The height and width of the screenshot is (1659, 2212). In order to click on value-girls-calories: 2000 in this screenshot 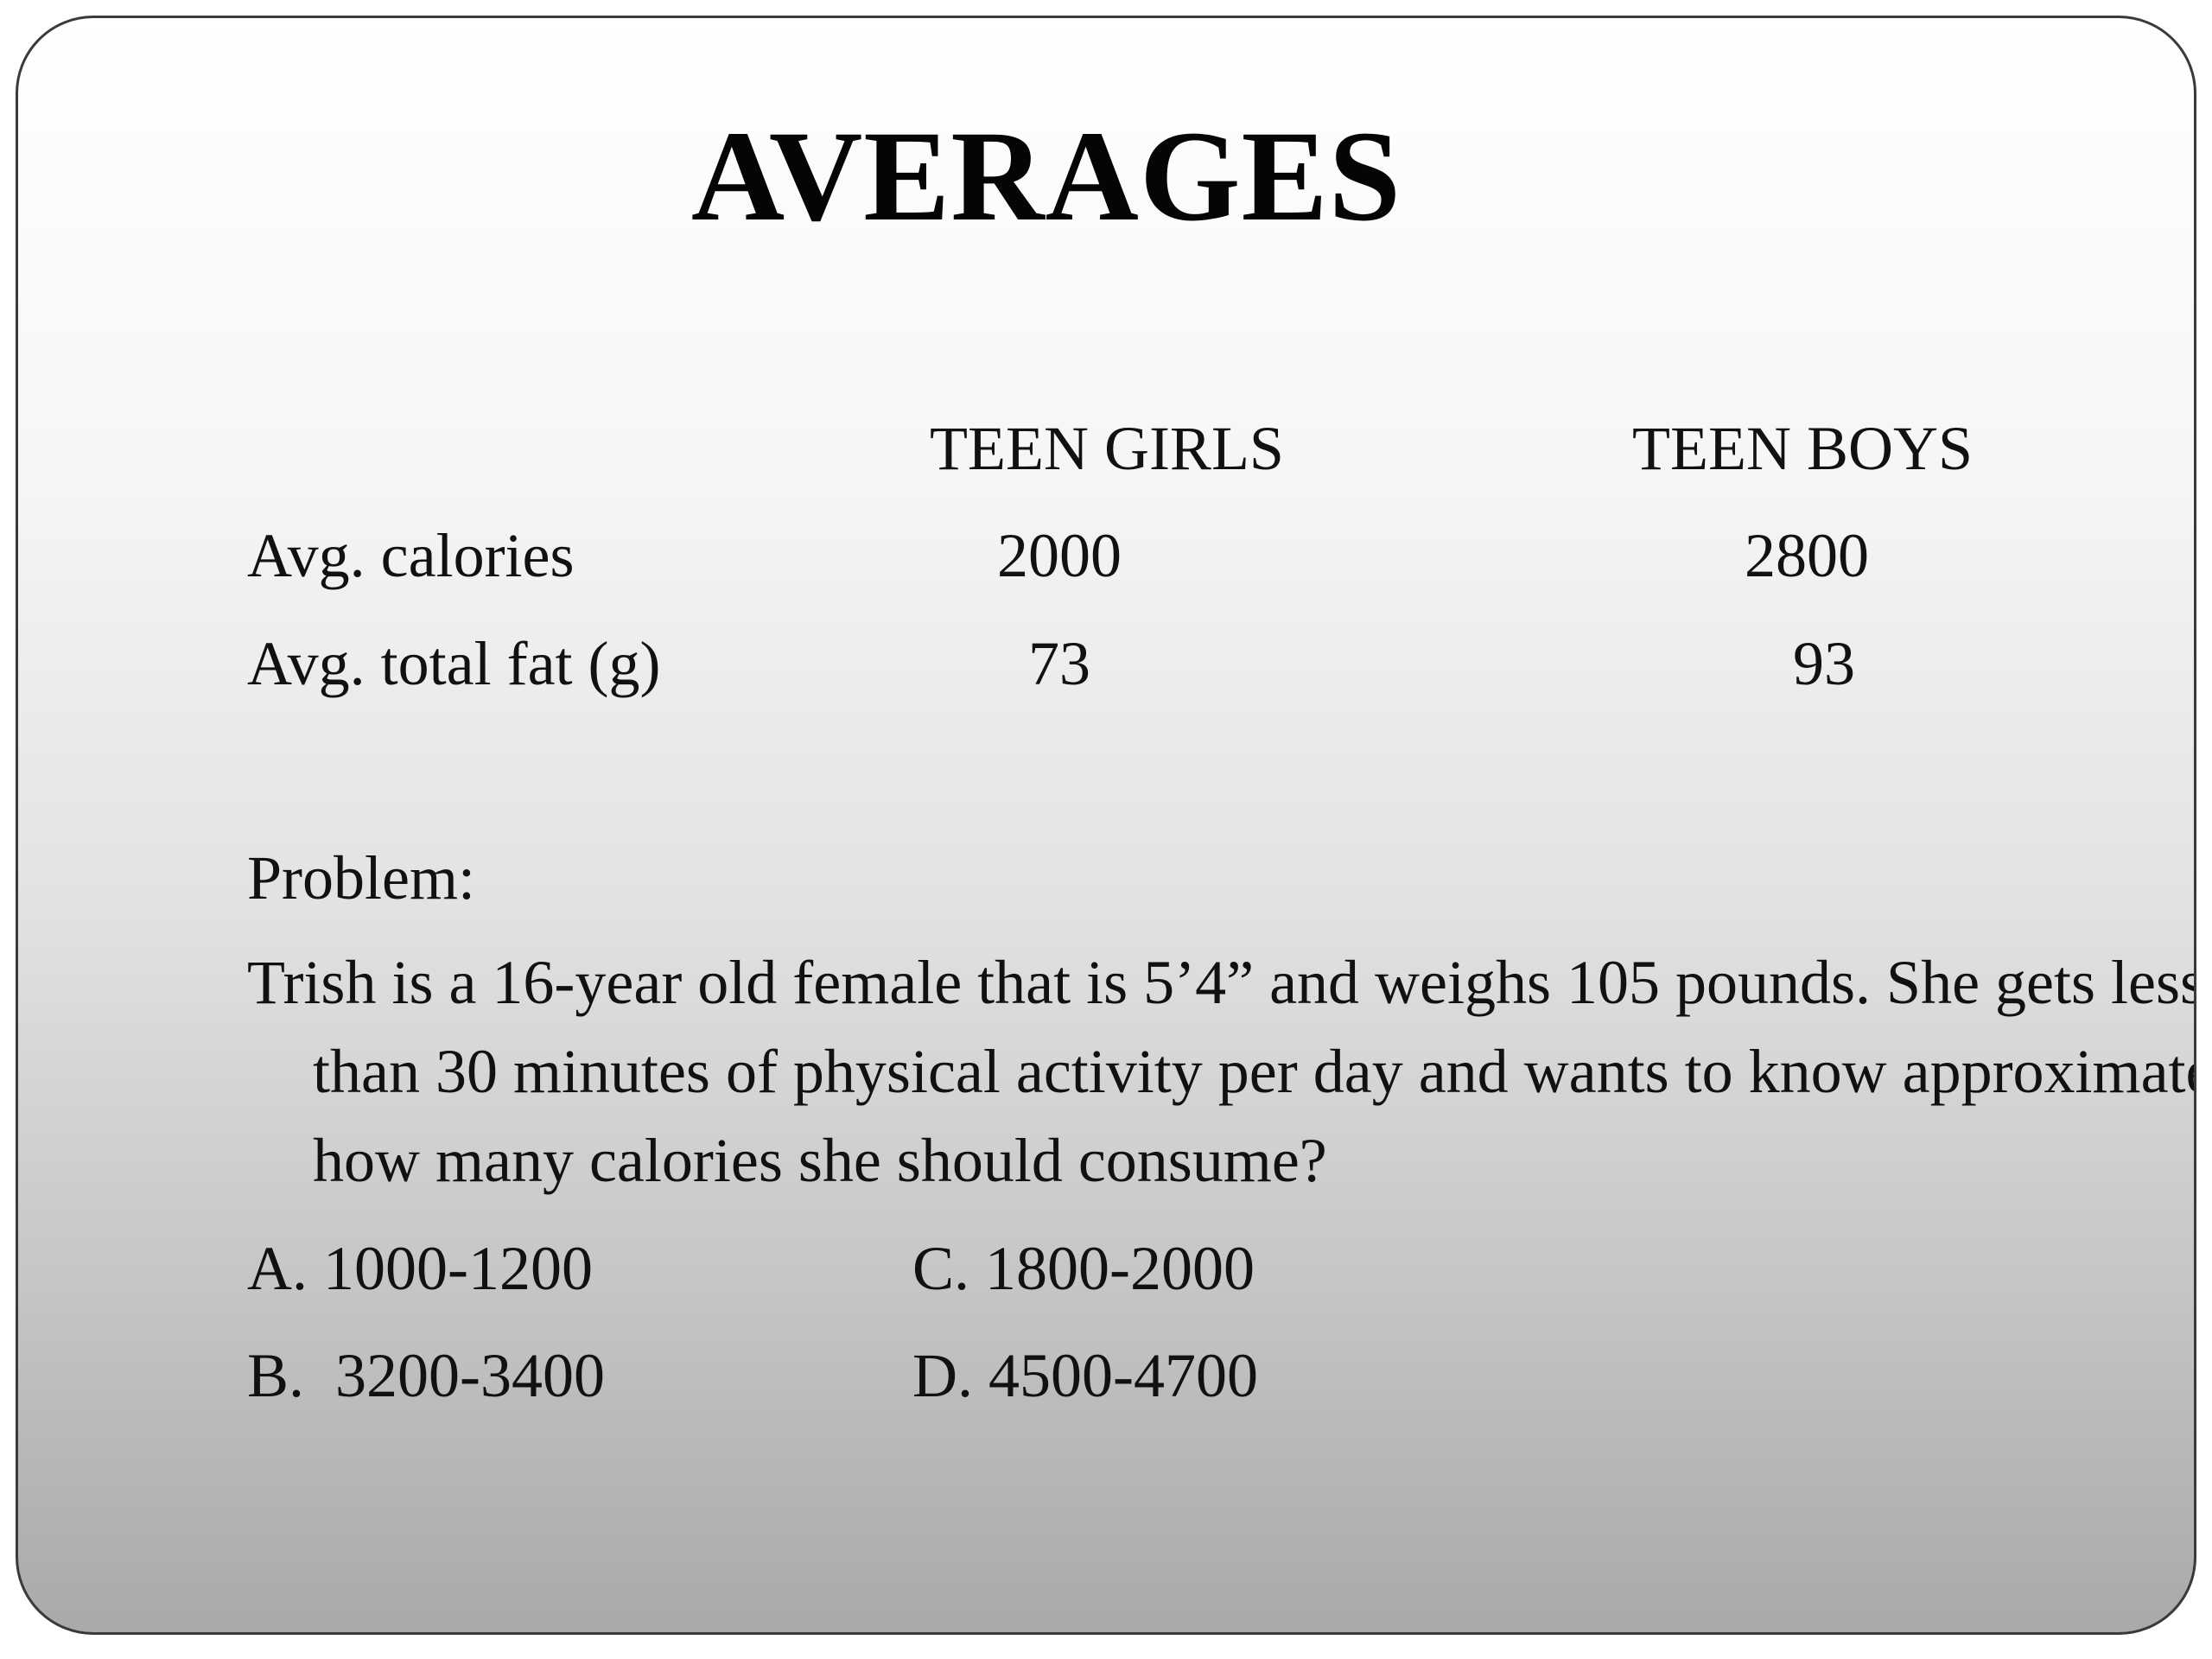, I will do `click(1059, 555)`.